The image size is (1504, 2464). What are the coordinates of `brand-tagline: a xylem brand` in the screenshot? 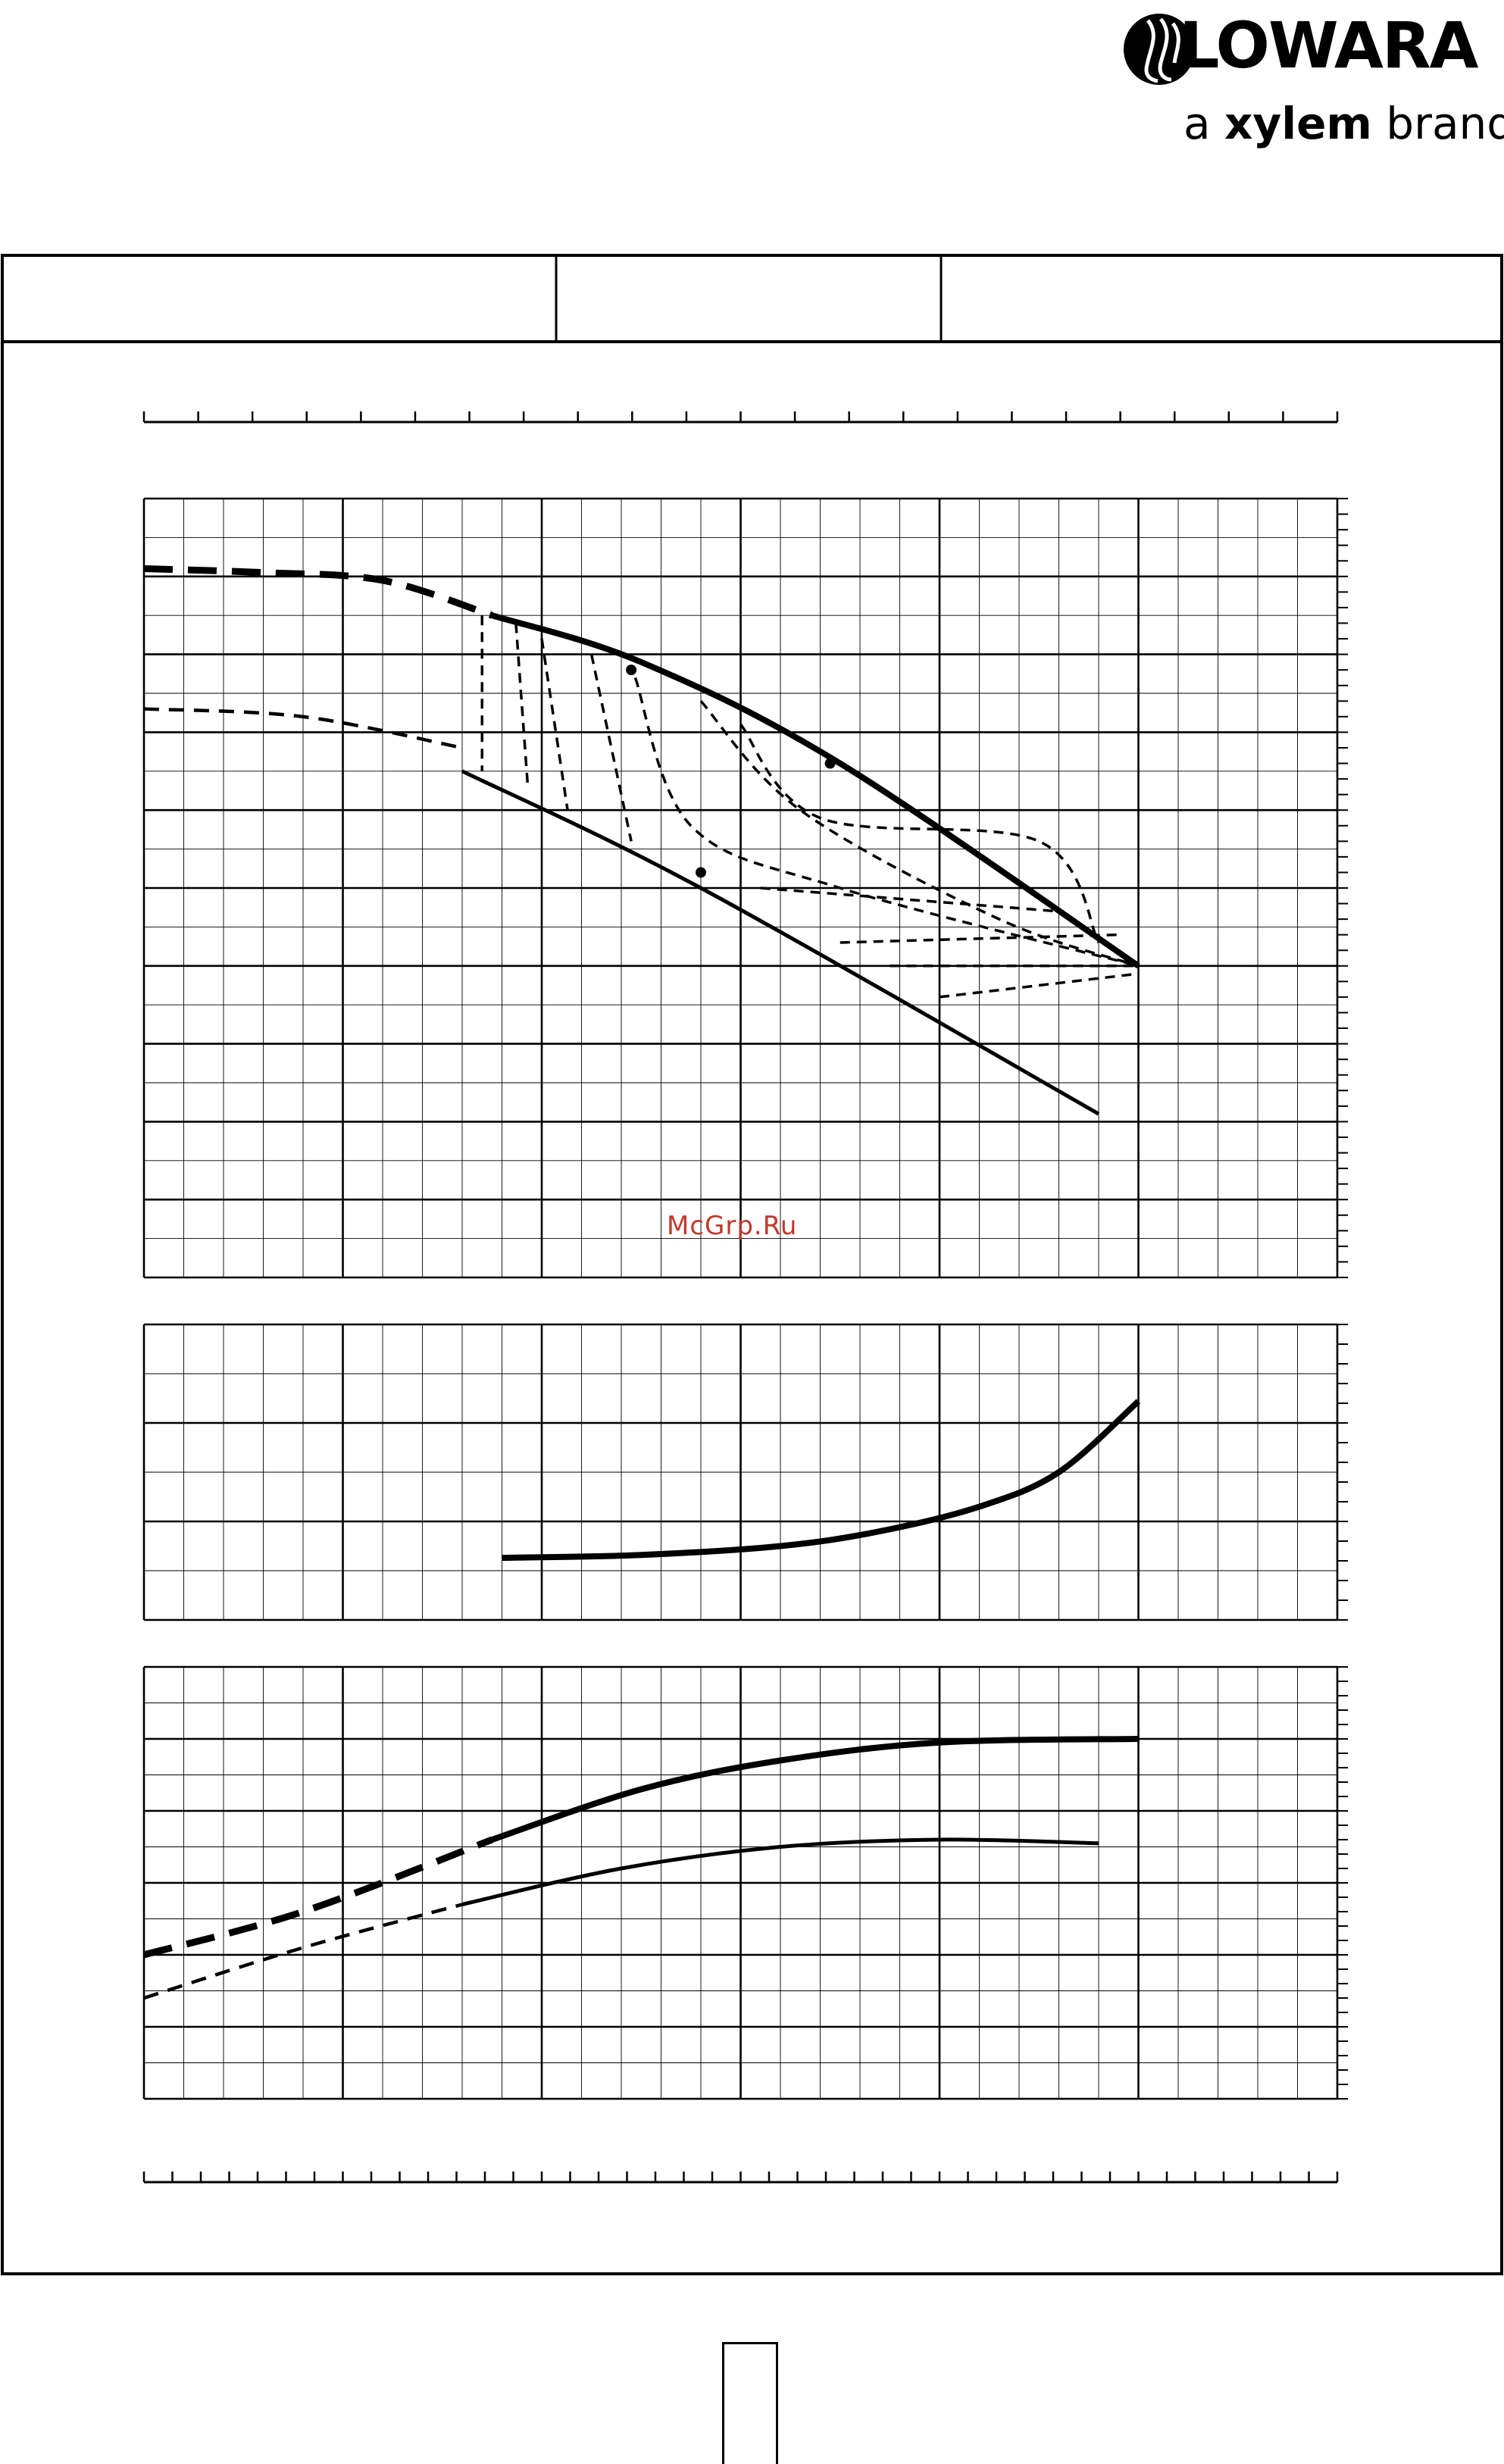 It's located at (1344, 123).